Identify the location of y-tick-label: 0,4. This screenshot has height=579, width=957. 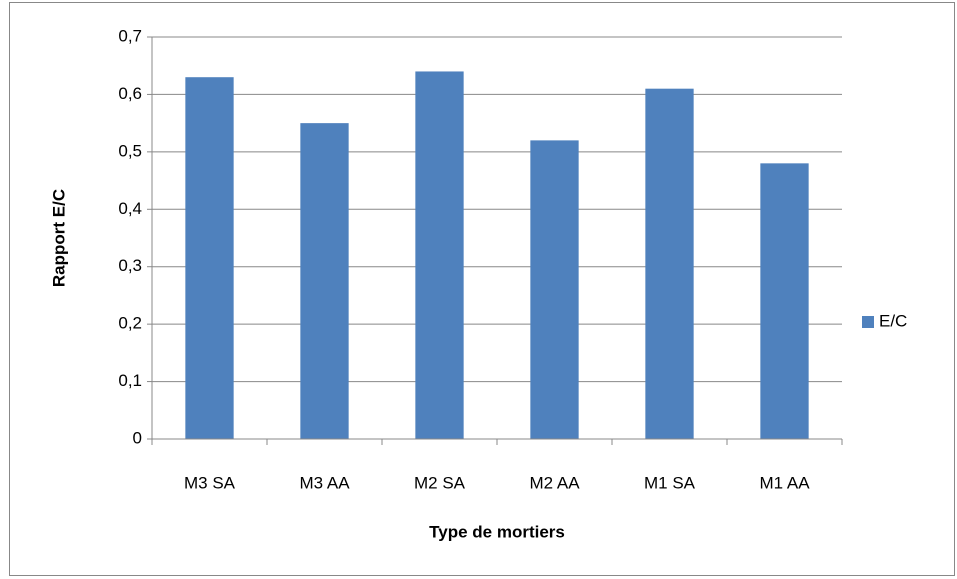
(130, 208).